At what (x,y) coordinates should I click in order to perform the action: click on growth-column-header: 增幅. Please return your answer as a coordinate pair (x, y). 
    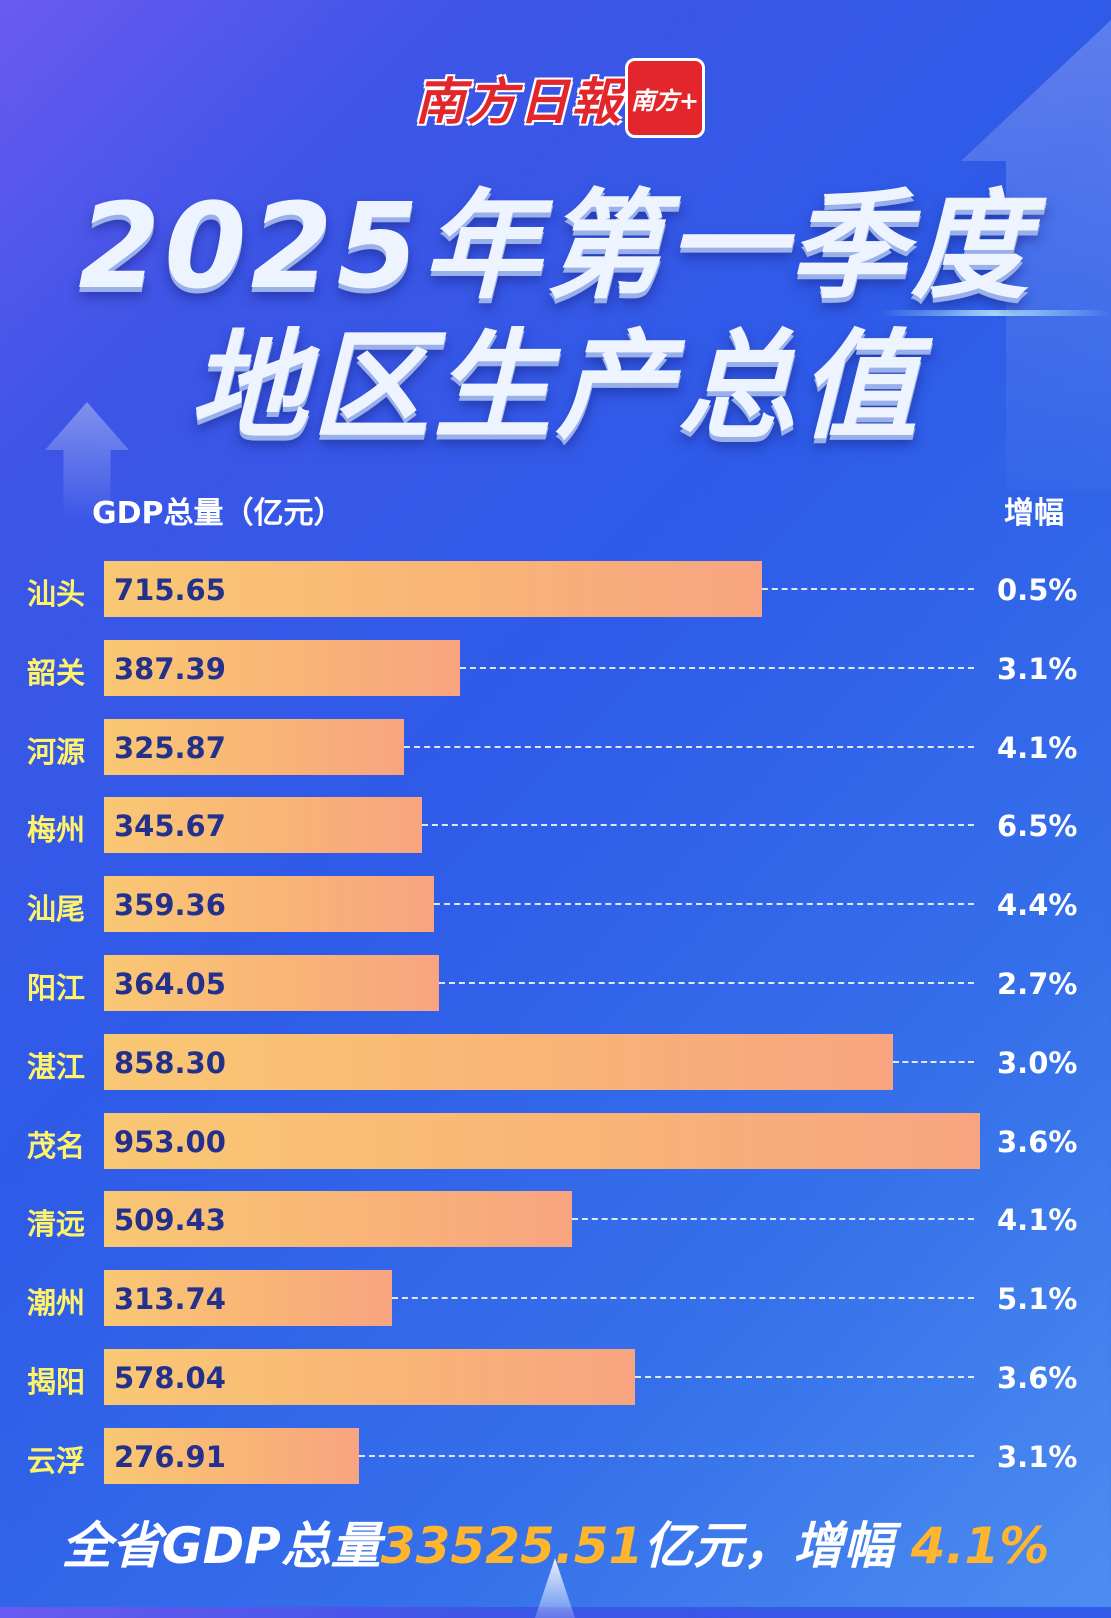
    Looking at the image, I should click on (1034, 513).